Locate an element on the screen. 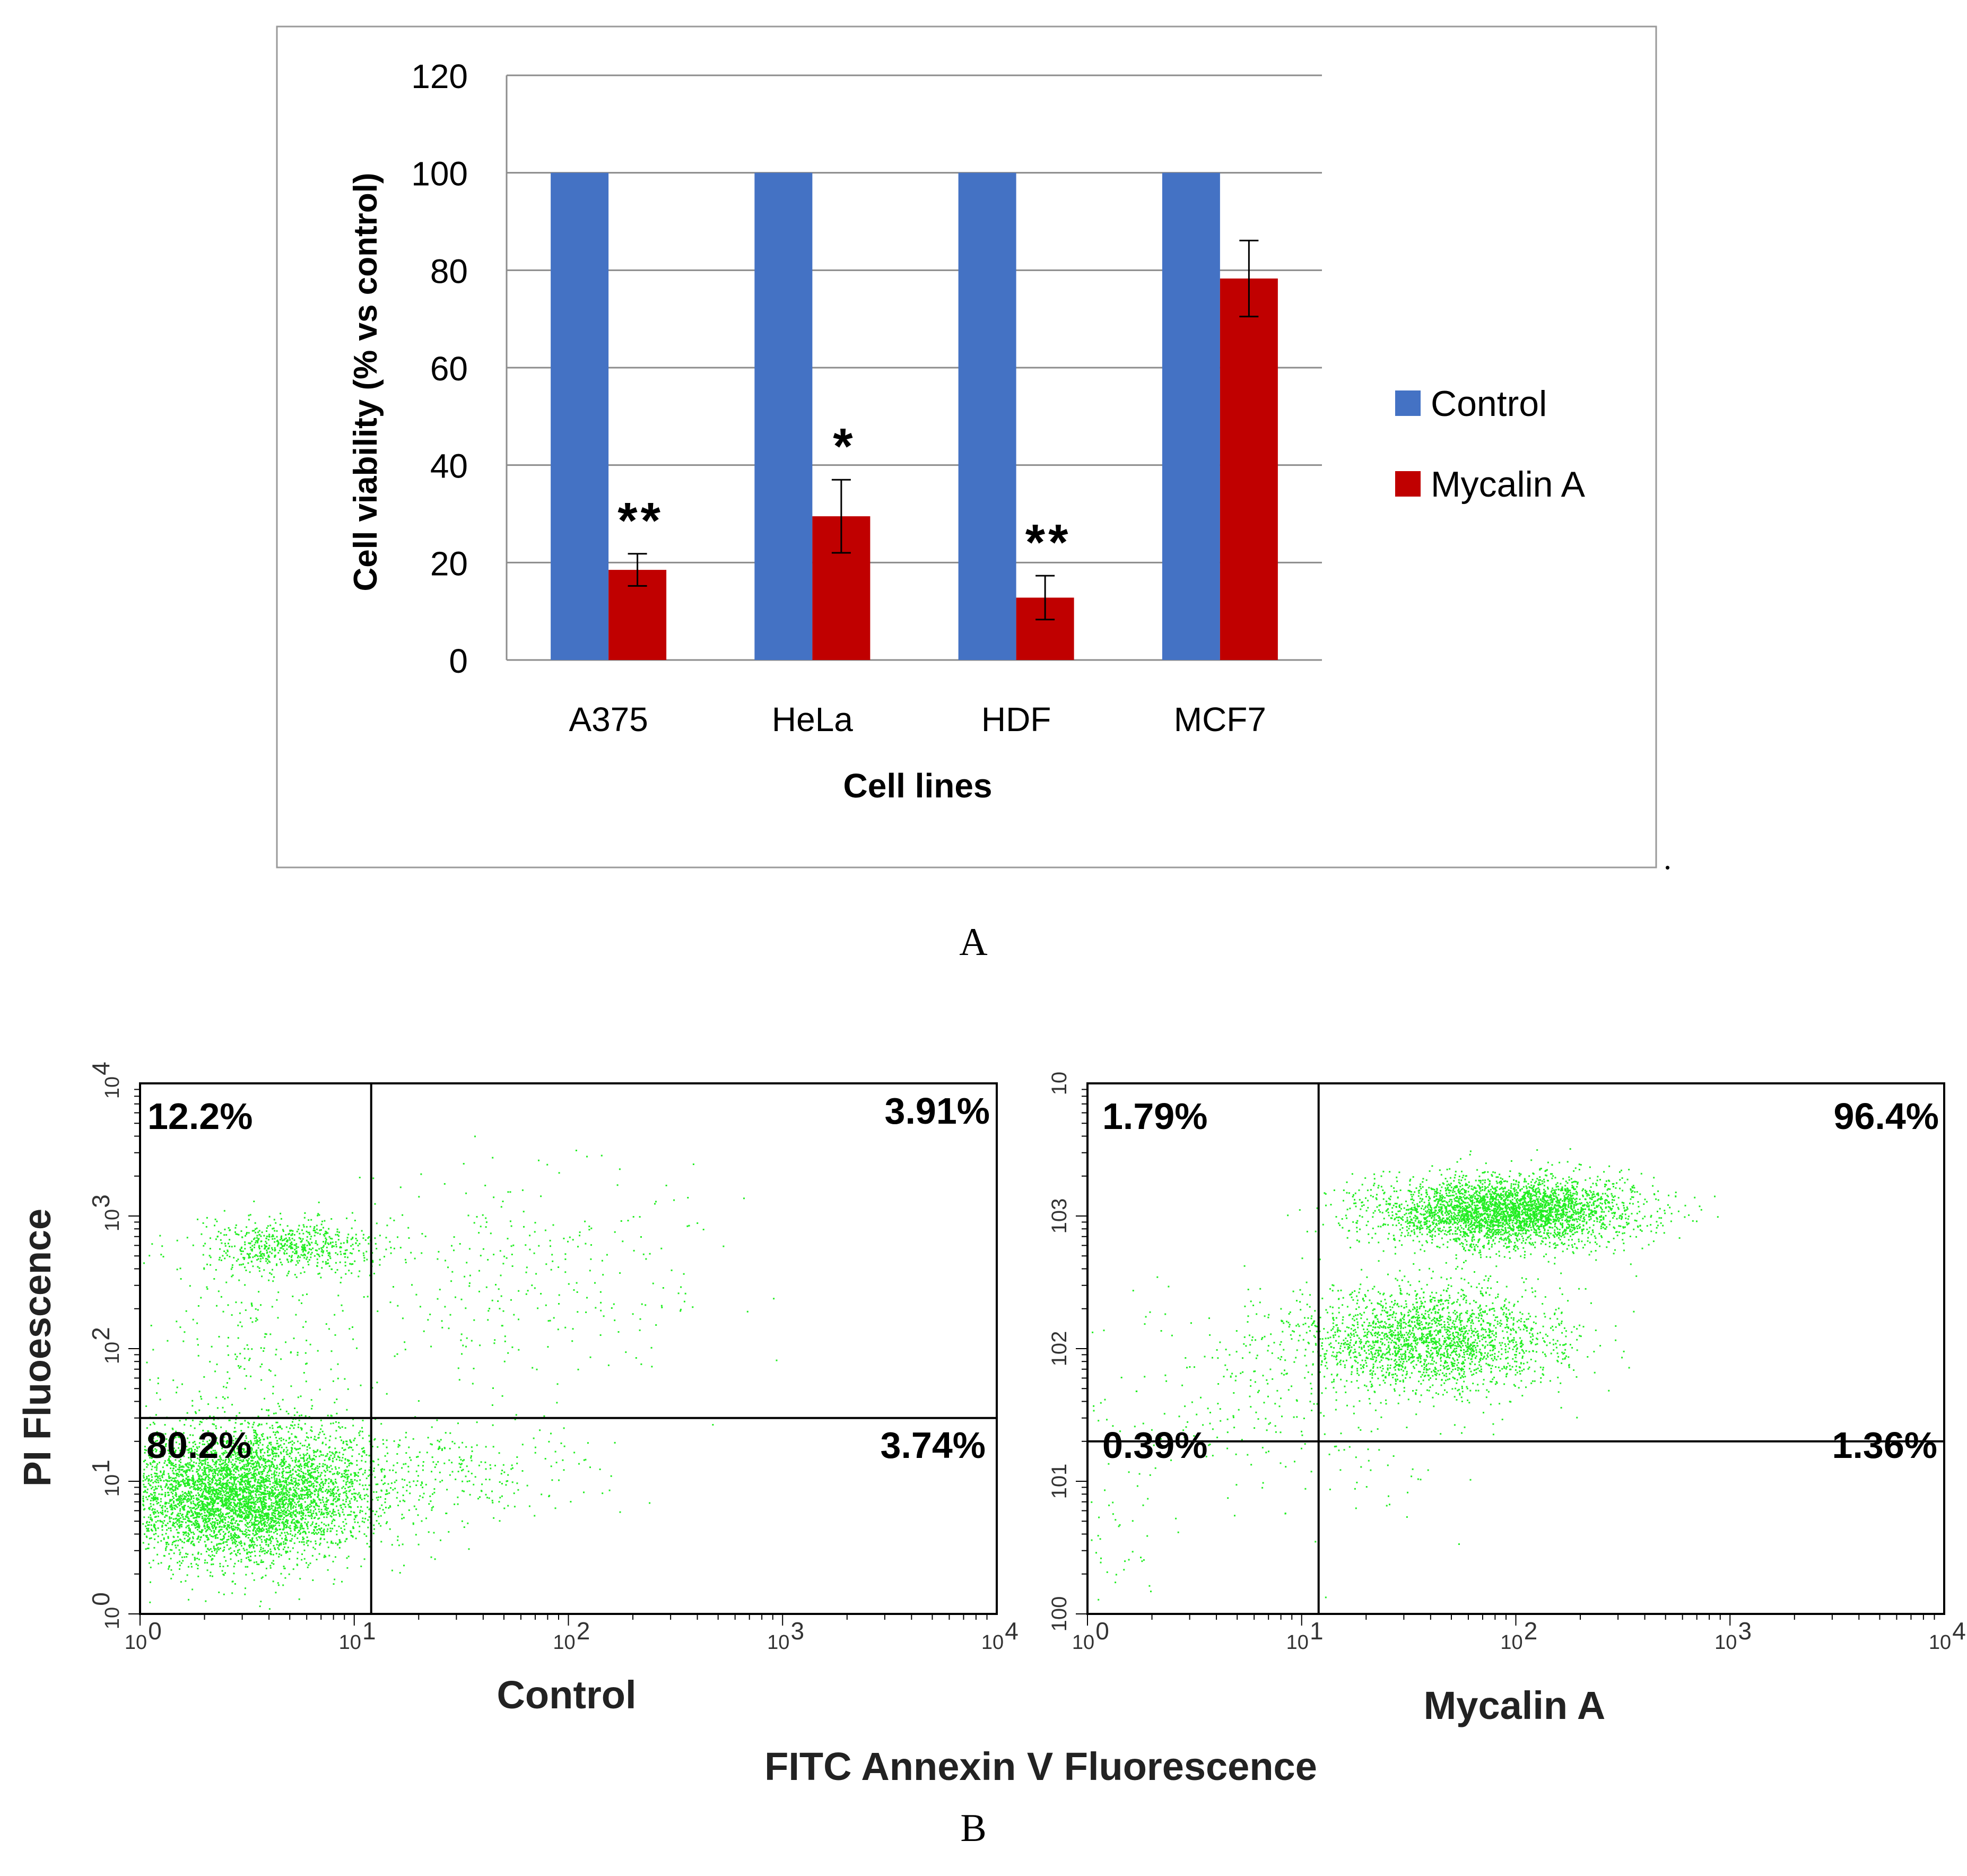 This screenshot has width=1967, height=1876. quadrant-upper-right-label: 3.91% is located at coordinates (937, 1111).